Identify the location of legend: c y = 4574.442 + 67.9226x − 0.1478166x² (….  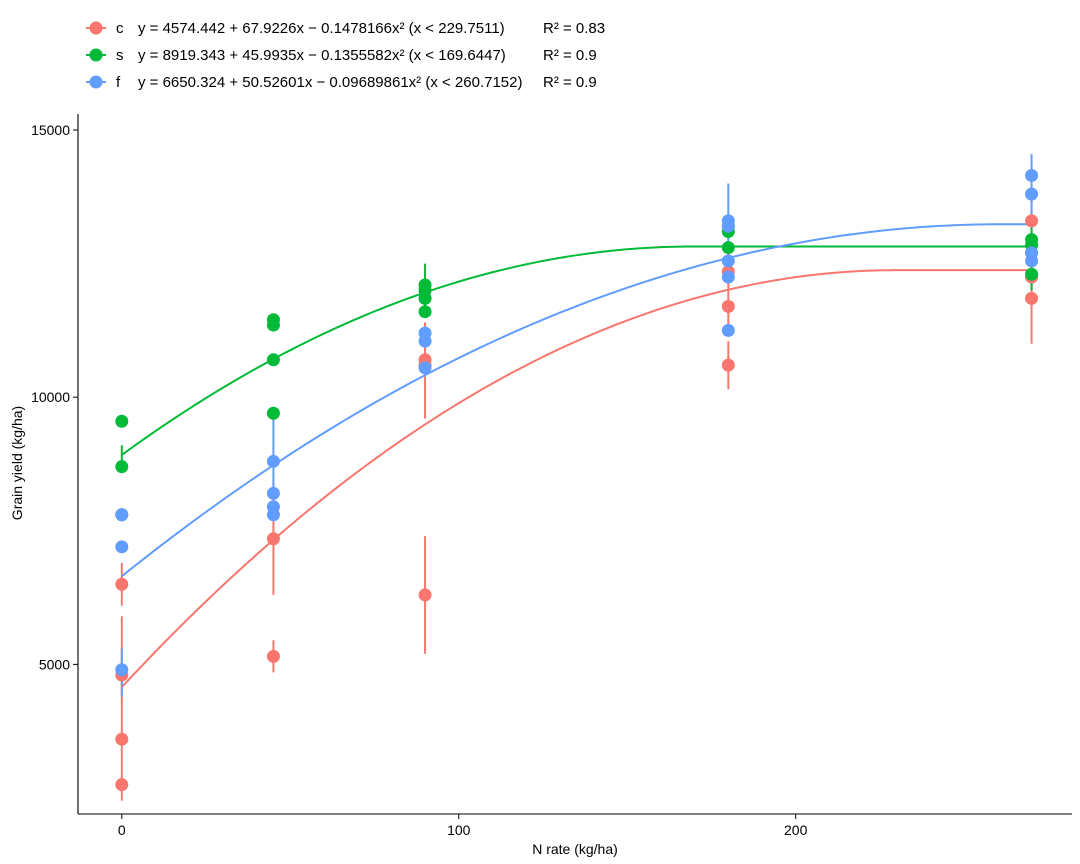
(345, 55).